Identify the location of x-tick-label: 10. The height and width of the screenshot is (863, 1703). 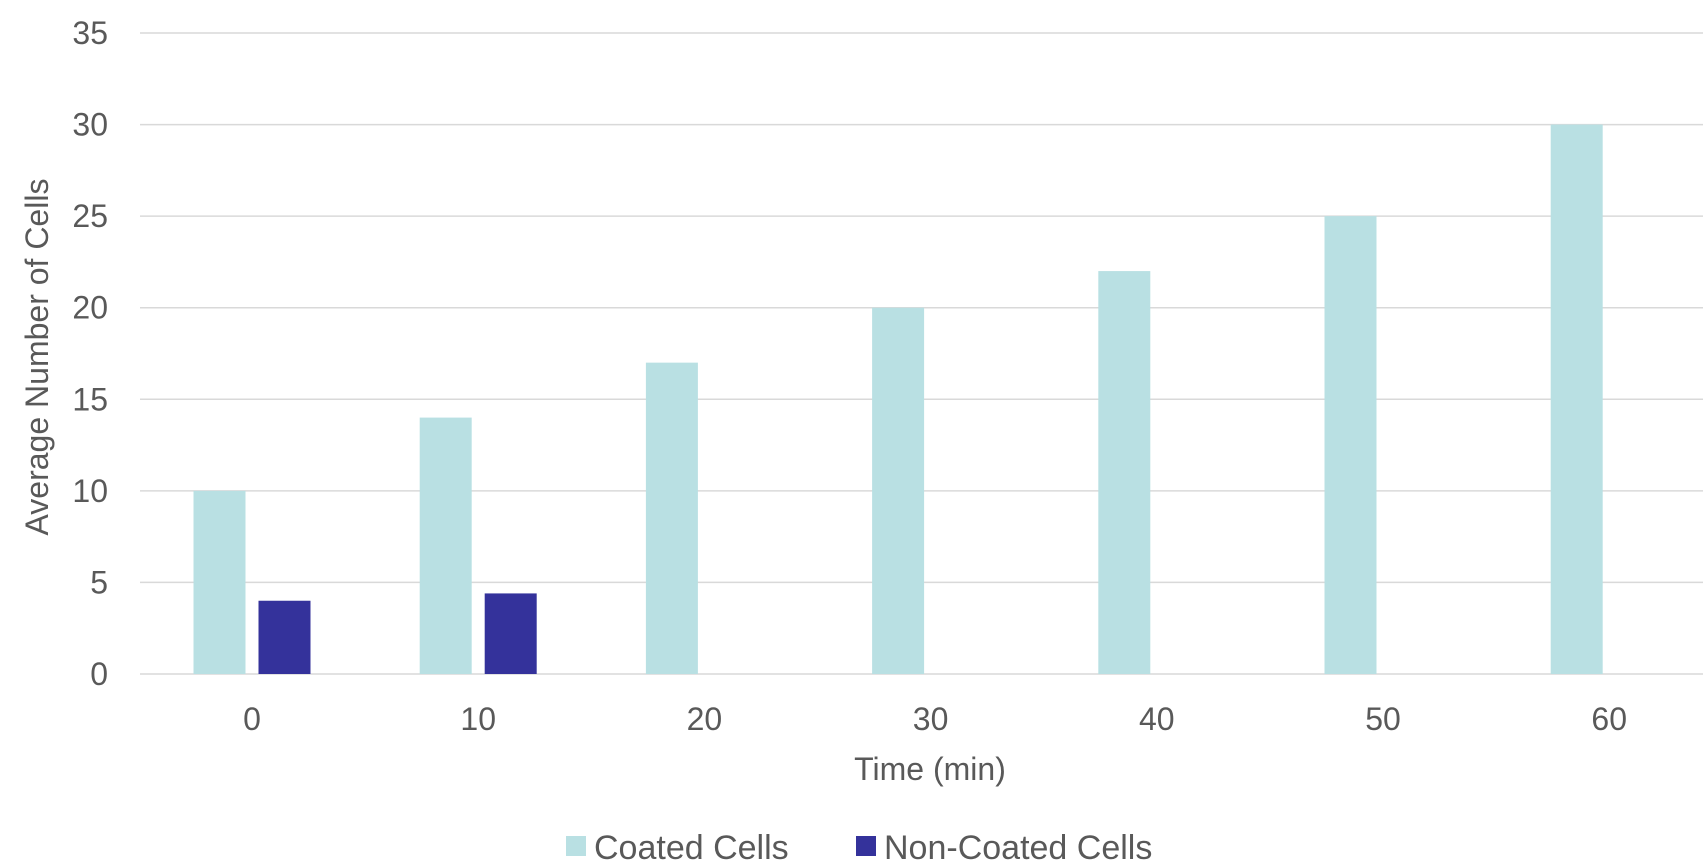
(478, 719).